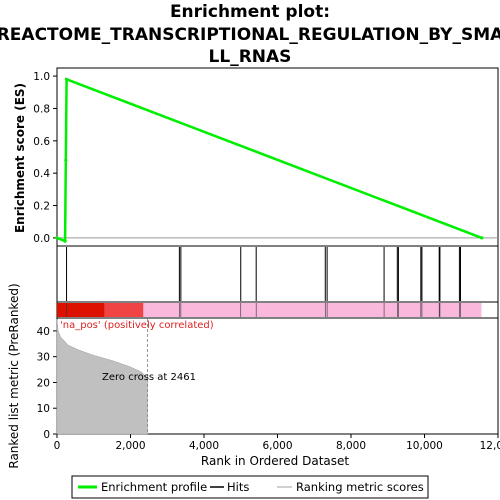 This screenshot has width=500, height=500. I want to click on es-y-tick-label: 0.2, so click(41, 207).